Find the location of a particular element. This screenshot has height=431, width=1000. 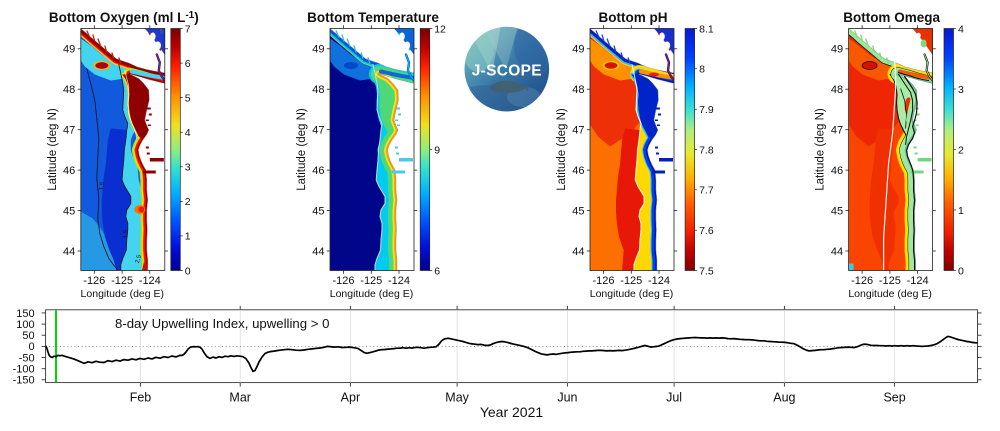

svg-text: Bottom Oxygen (ml L-1) is located at coordinates (124, 17).